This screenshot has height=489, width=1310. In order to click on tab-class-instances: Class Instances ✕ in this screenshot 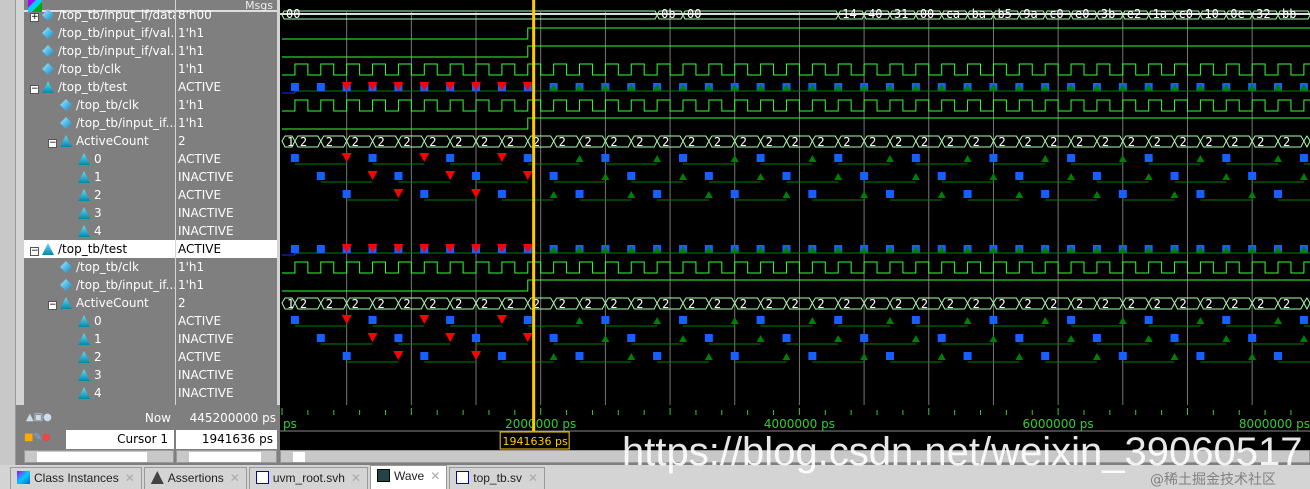, I will do `click(76, 478)`.